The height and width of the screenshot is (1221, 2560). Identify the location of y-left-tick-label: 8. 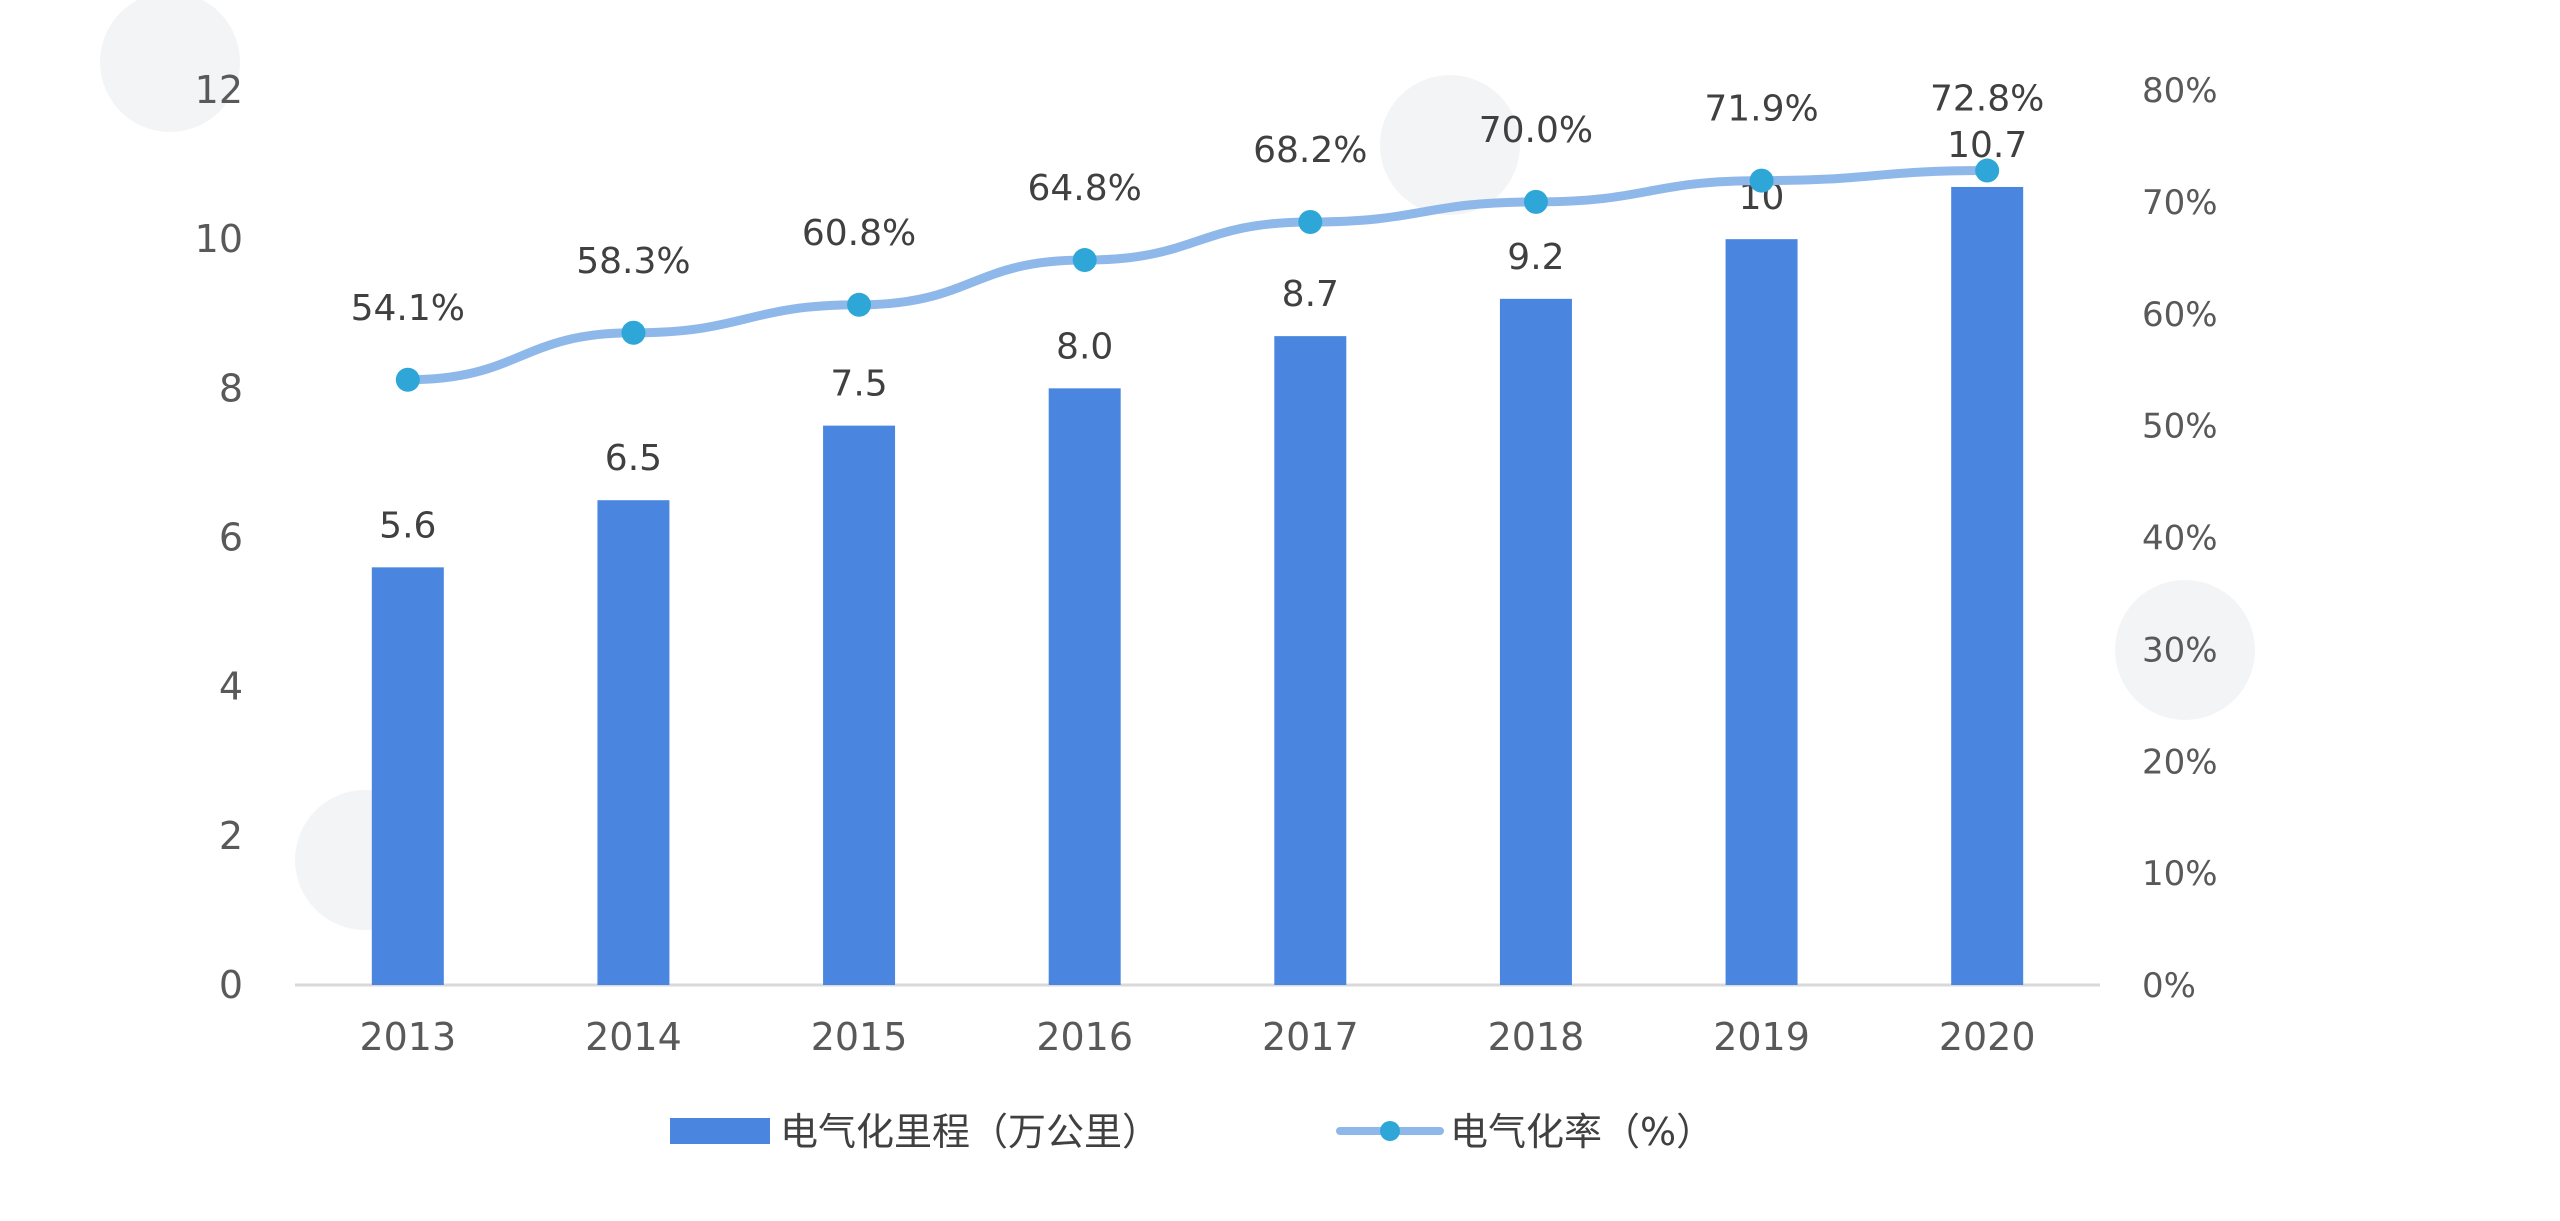
(231, 388).